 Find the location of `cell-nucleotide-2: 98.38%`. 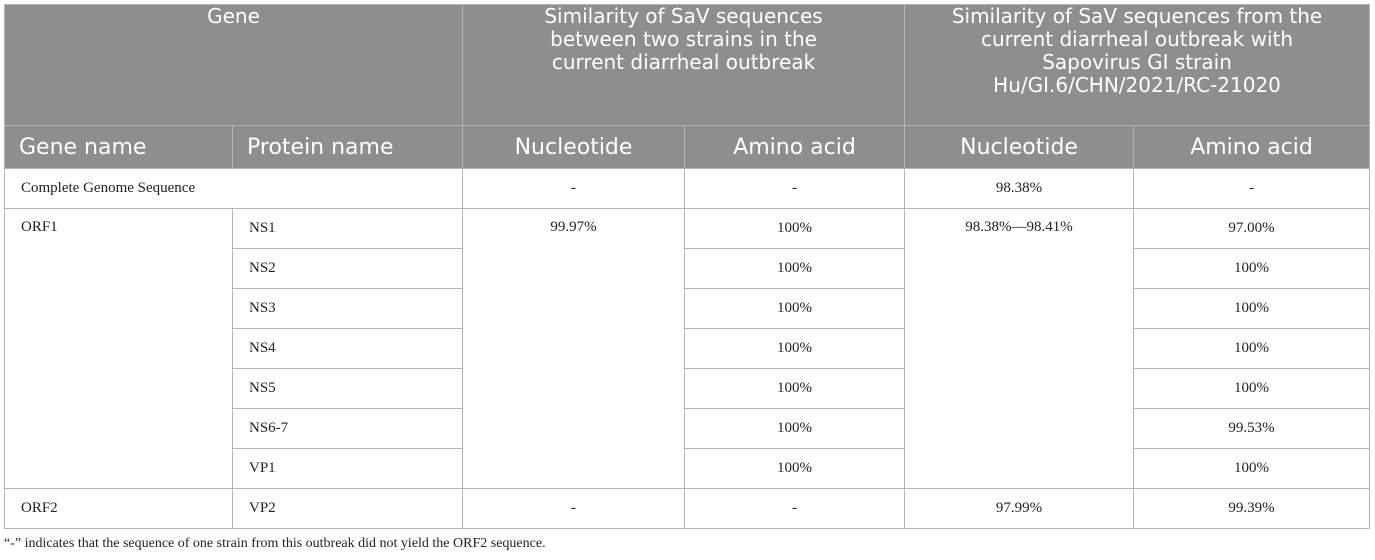

cell-nucleotide-2: 98.38% is located at coordinates (1019, 188).